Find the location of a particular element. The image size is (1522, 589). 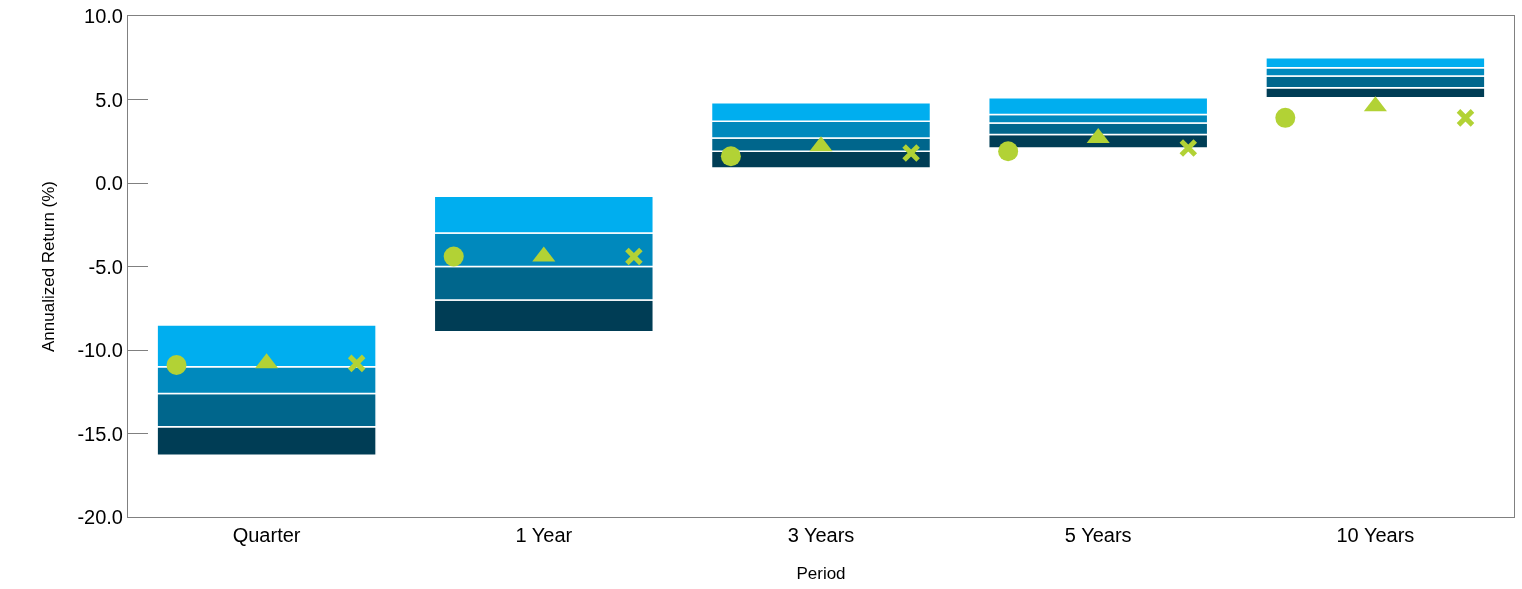

x-axis-title: Period is located at coordinates (821, 574).